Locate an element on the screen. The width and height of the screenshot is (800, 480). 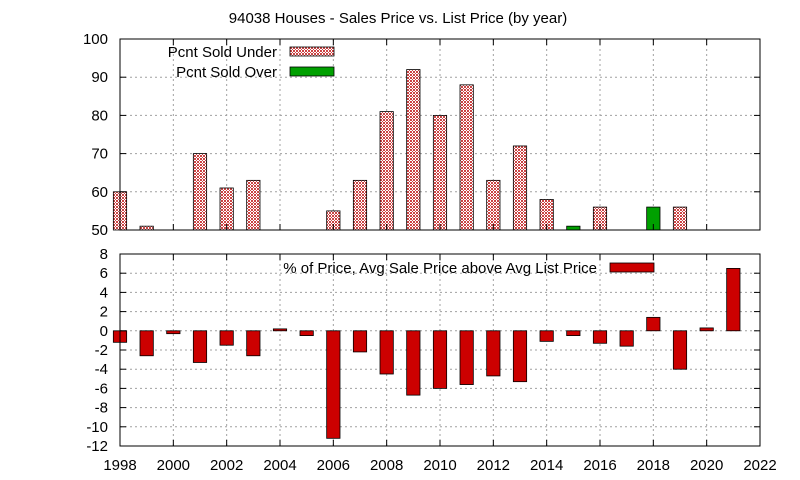
bar-sold-under-2012 is located at coordinates (493, 205).